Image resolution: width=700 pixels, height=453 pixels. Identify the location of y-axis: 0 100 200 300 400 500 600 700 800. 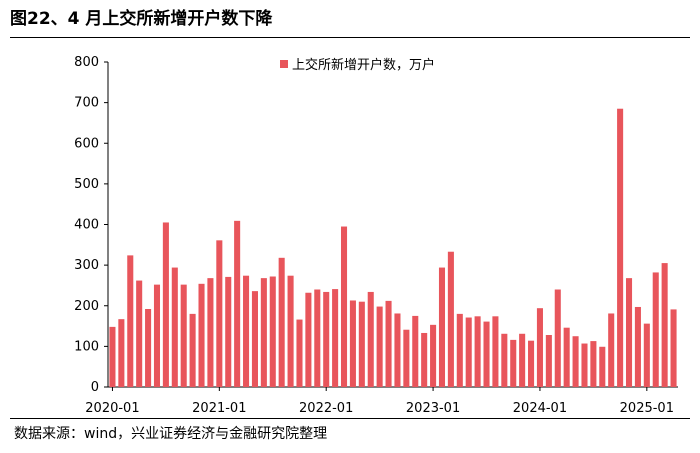
(91, 225).